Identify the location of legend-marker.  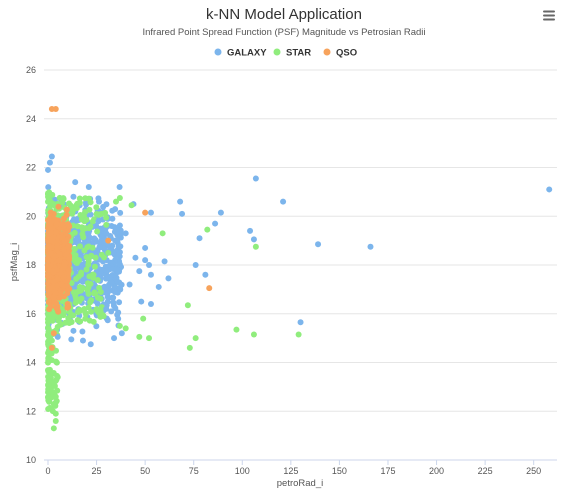
(277, 52).